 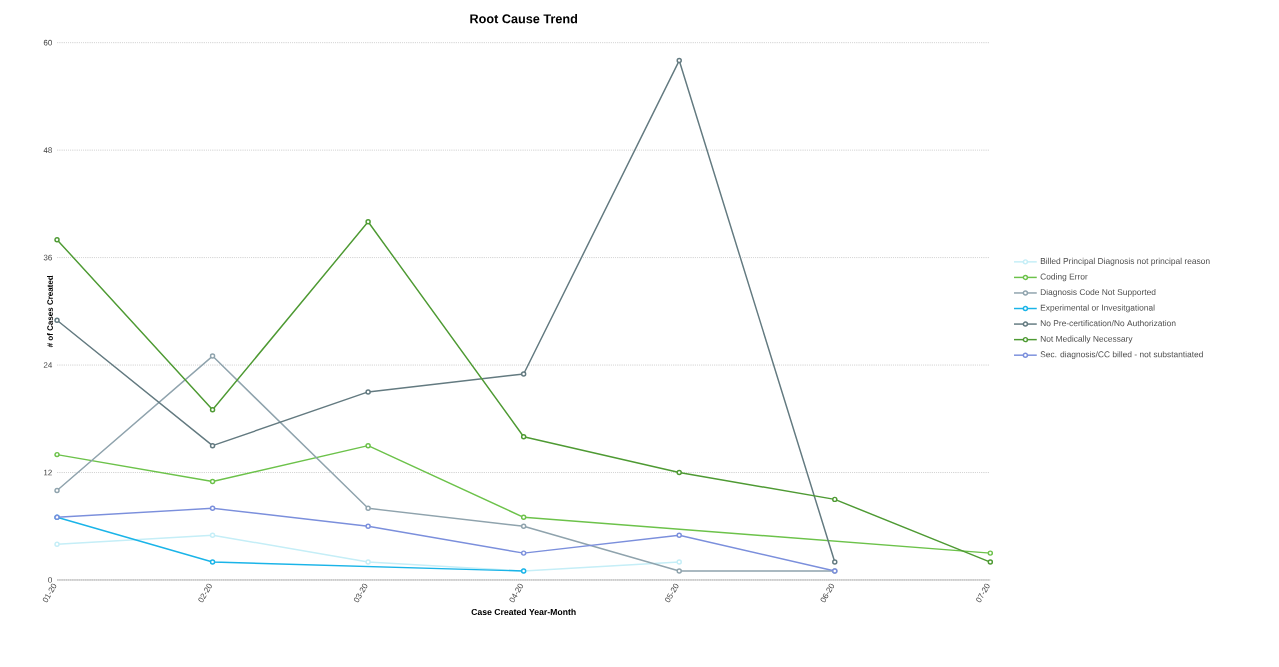 What do you see at coordinates (47, 42) in the screenshot?
I see `y-tick-label: 60` at bounding box center [47, 42].